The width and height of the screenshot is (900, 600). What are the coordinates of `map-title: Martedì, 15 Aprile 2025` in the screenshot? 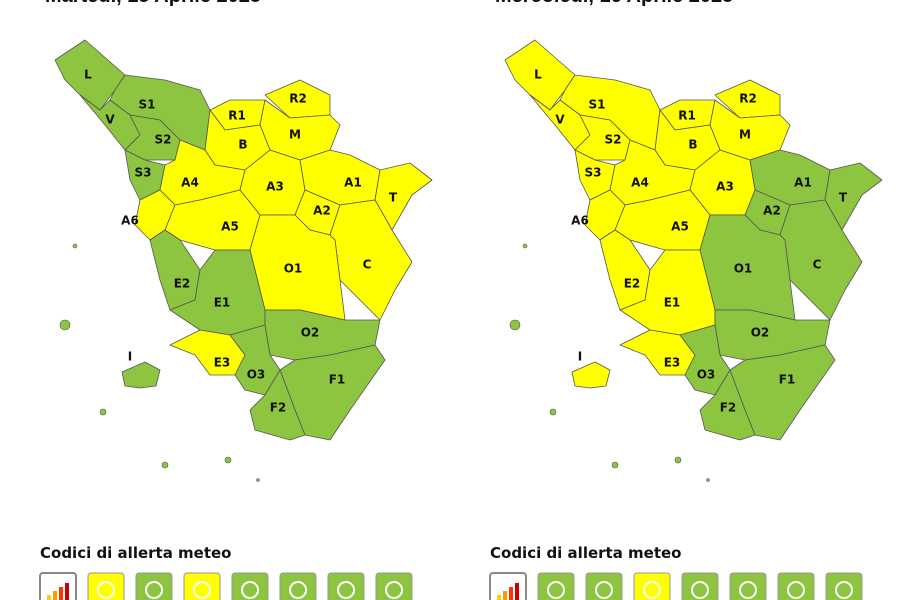 It's located at (153, 3).